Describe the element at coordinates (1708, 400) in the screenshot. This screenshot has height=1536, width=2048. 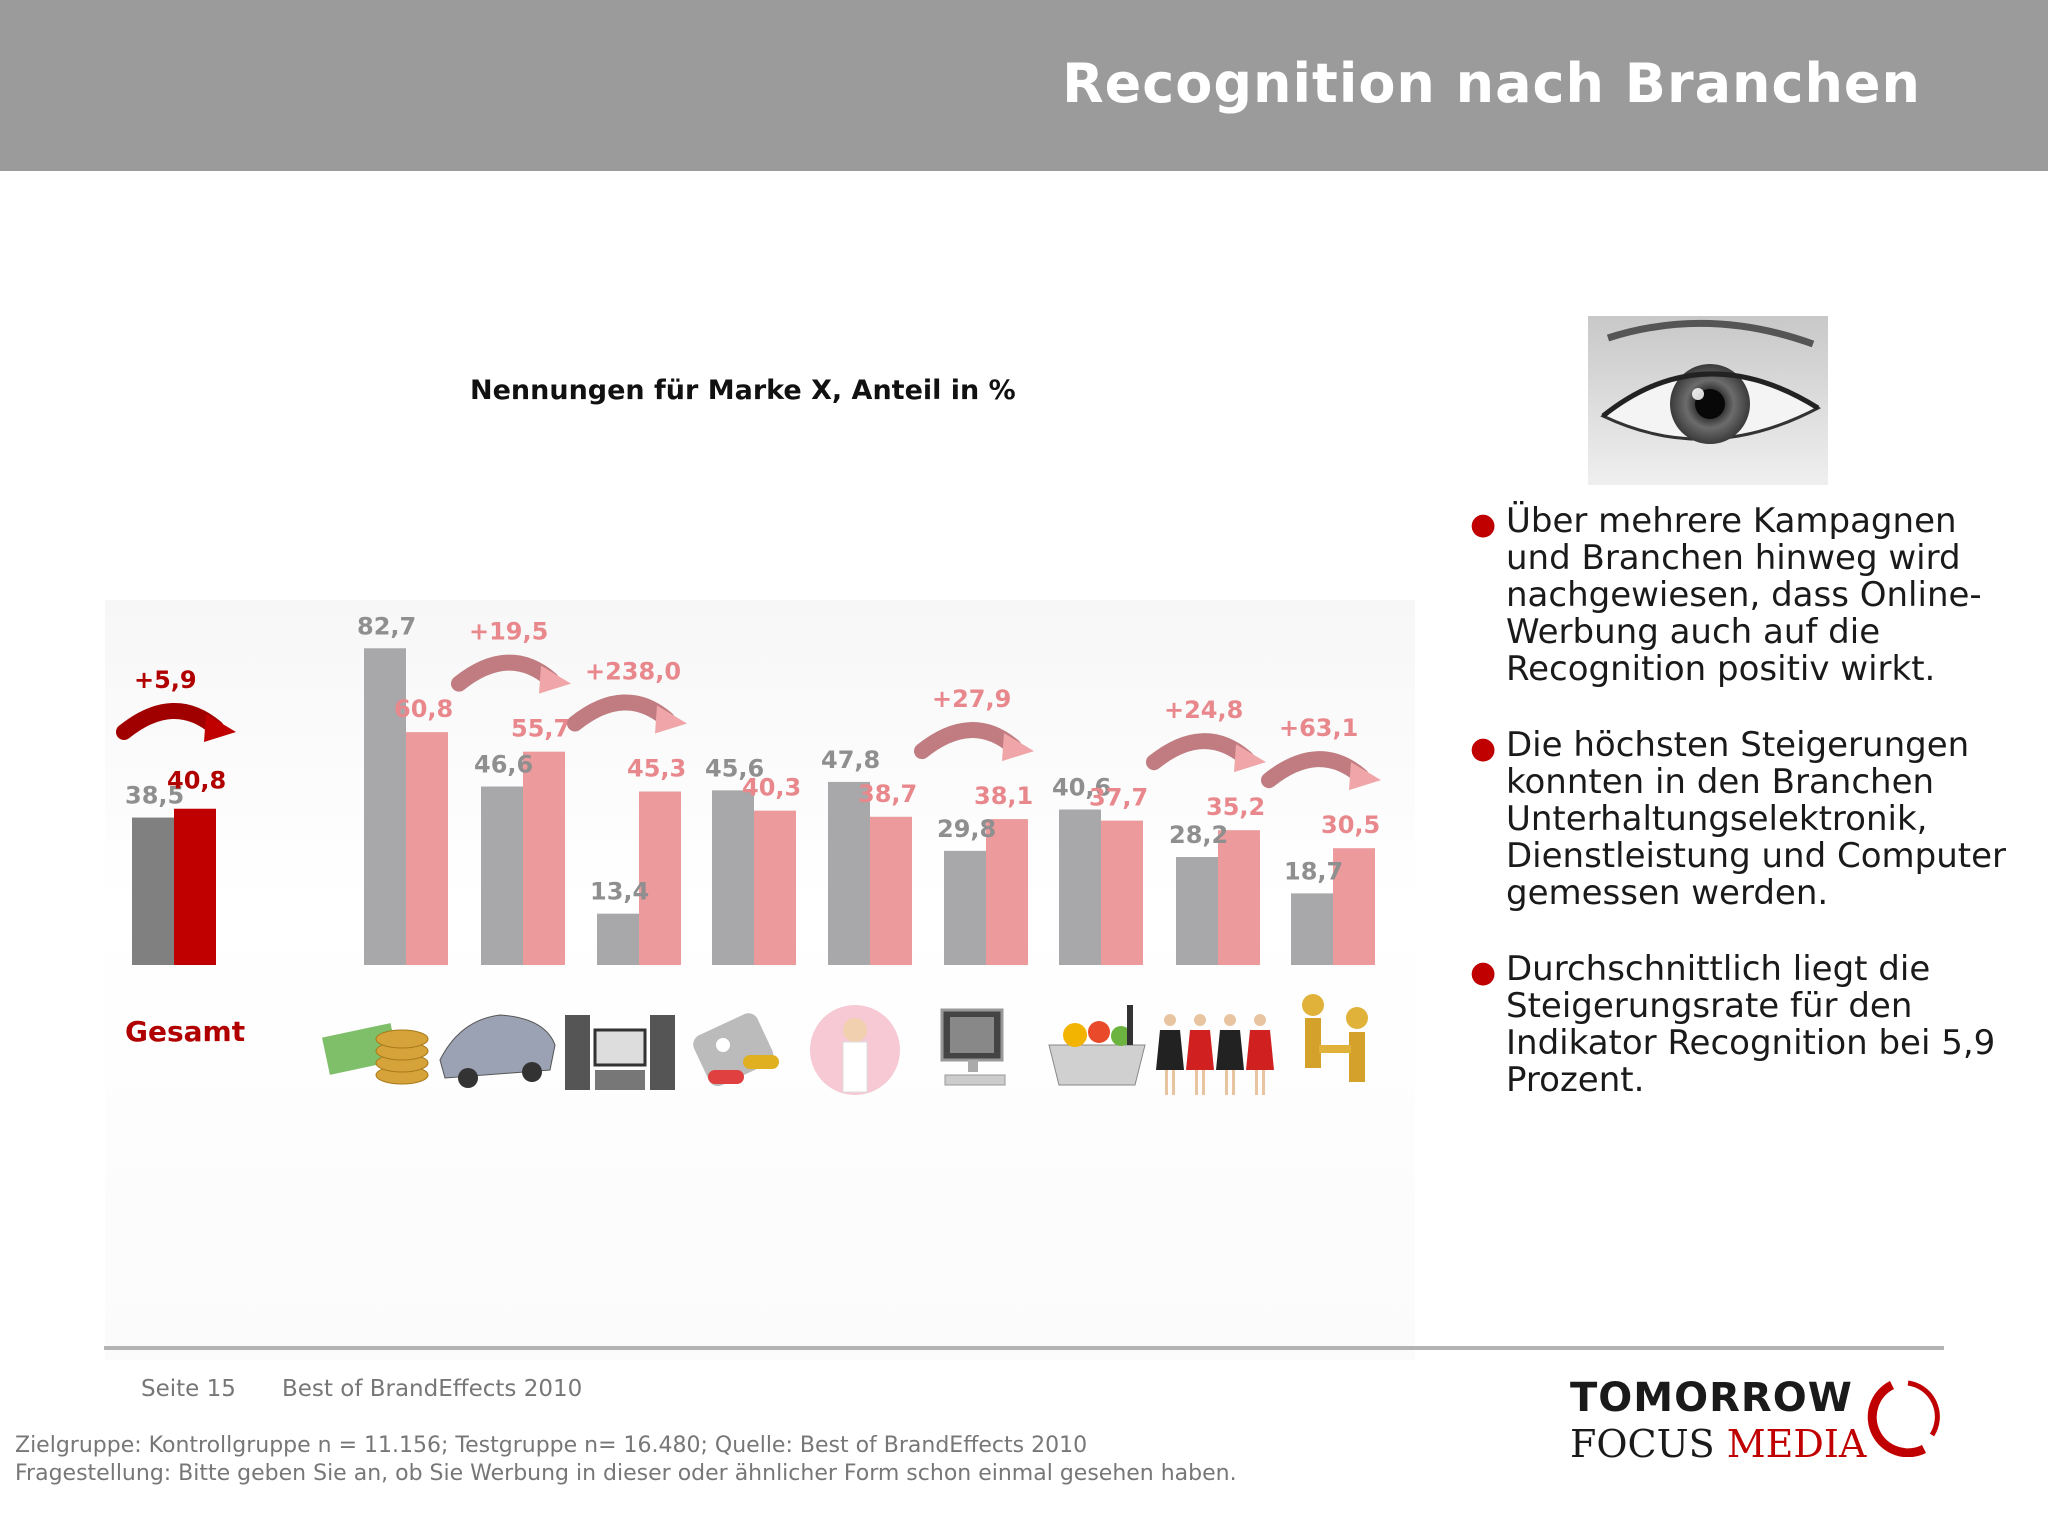
I see `eye-image` at that location.